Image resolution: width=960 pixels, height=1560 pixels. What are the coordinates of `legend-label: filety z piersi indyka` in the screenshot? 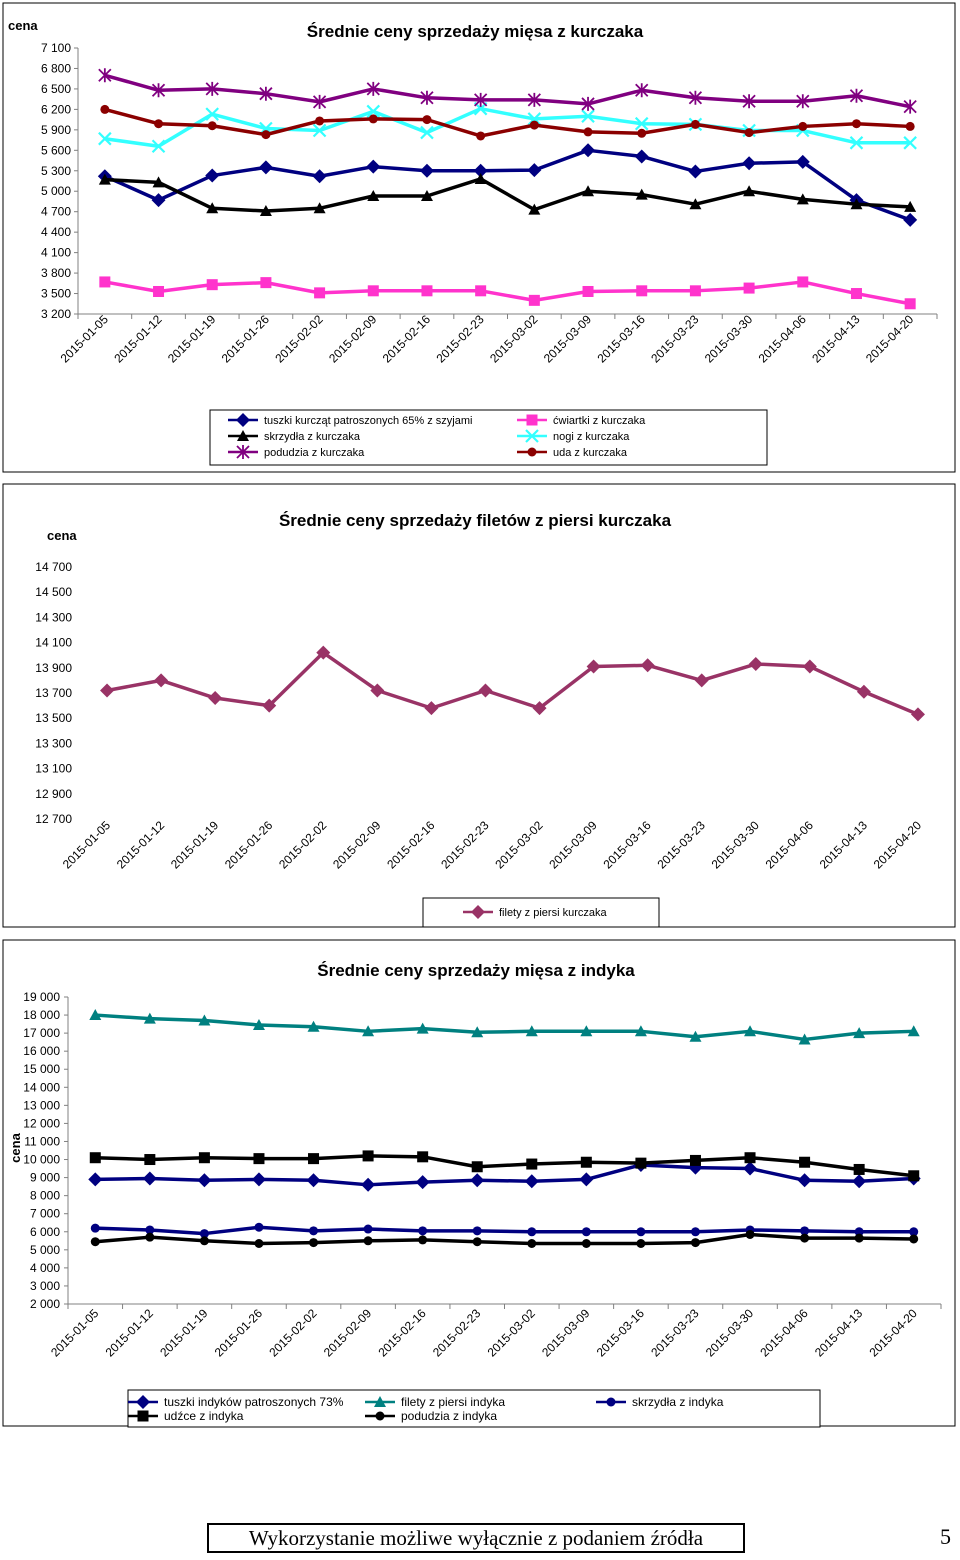 It's located at (453, 1402).